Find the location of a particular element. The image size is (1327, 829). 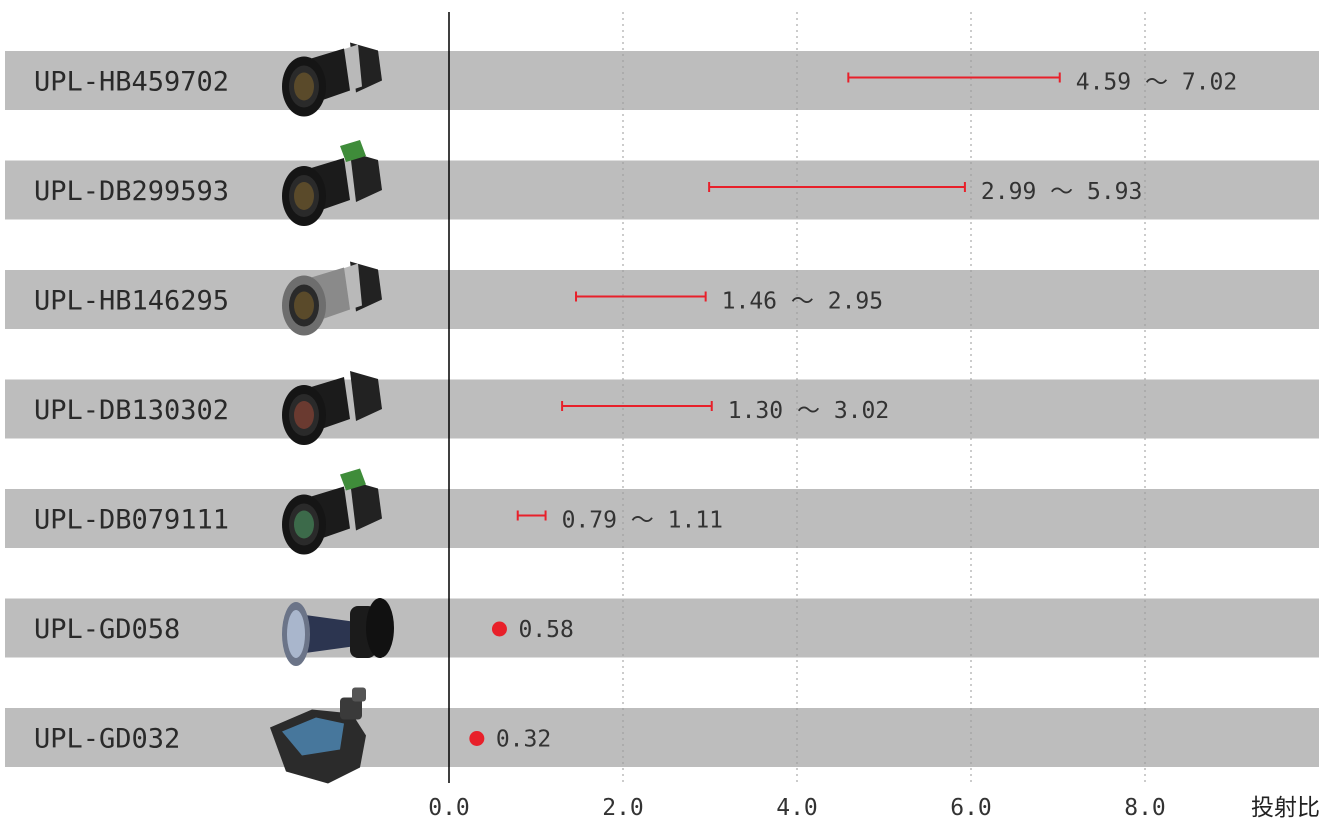

range-value-label: 0.32 is located at coordinates (523, 740).